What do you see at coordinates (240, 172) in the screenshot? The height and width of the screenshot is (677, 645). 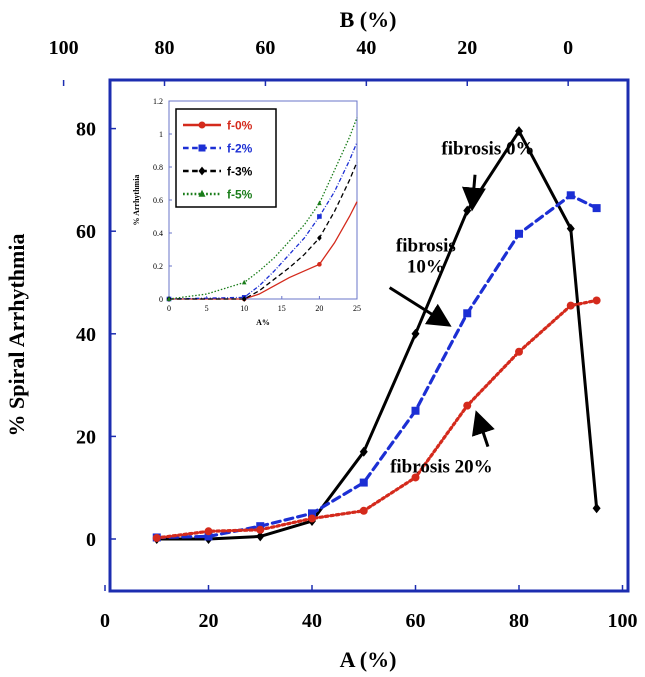 I see `legend-label-2: f-3%` at bounding box center [240, 172].